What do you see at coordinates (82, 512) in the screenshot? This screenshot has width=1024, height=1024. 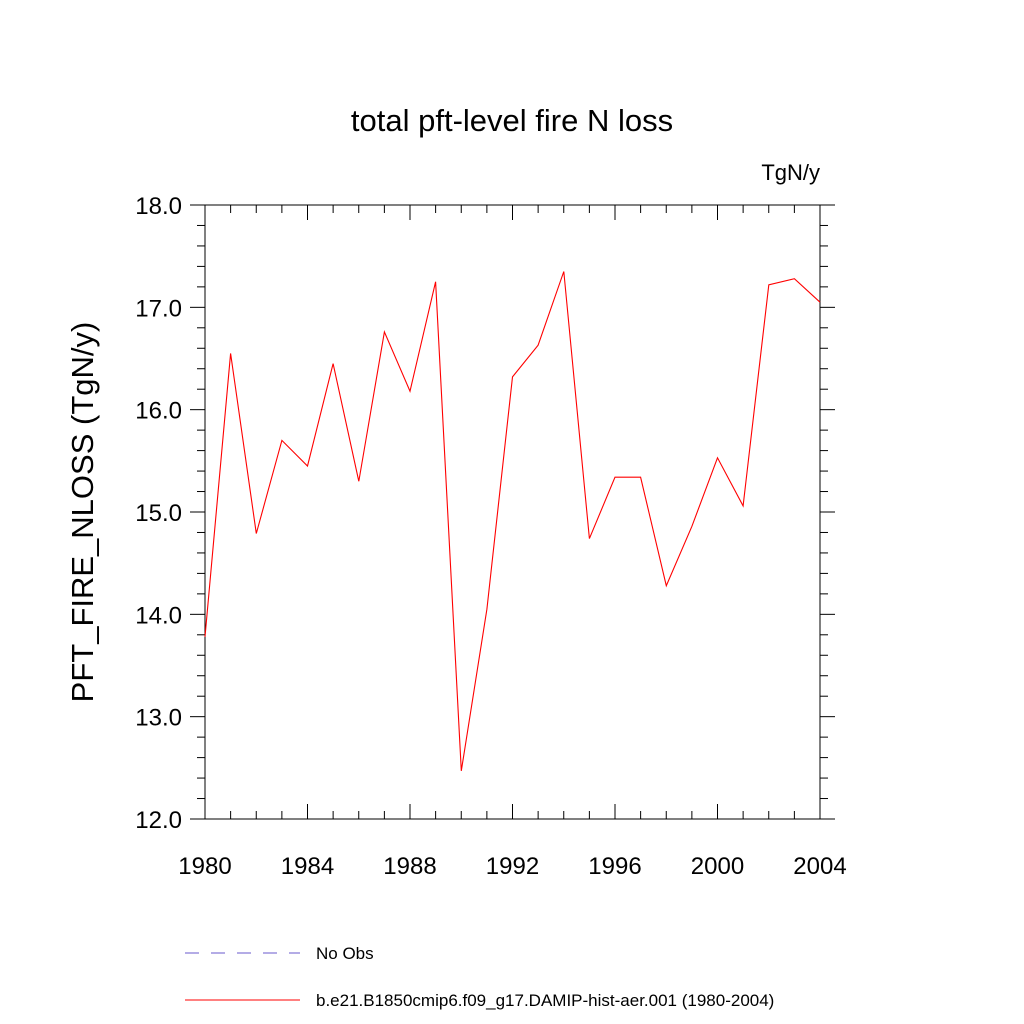 I see `y-axis-label: PFT_FIRE_NLOSS (TgN/y)` at bounding box center [82, 512].